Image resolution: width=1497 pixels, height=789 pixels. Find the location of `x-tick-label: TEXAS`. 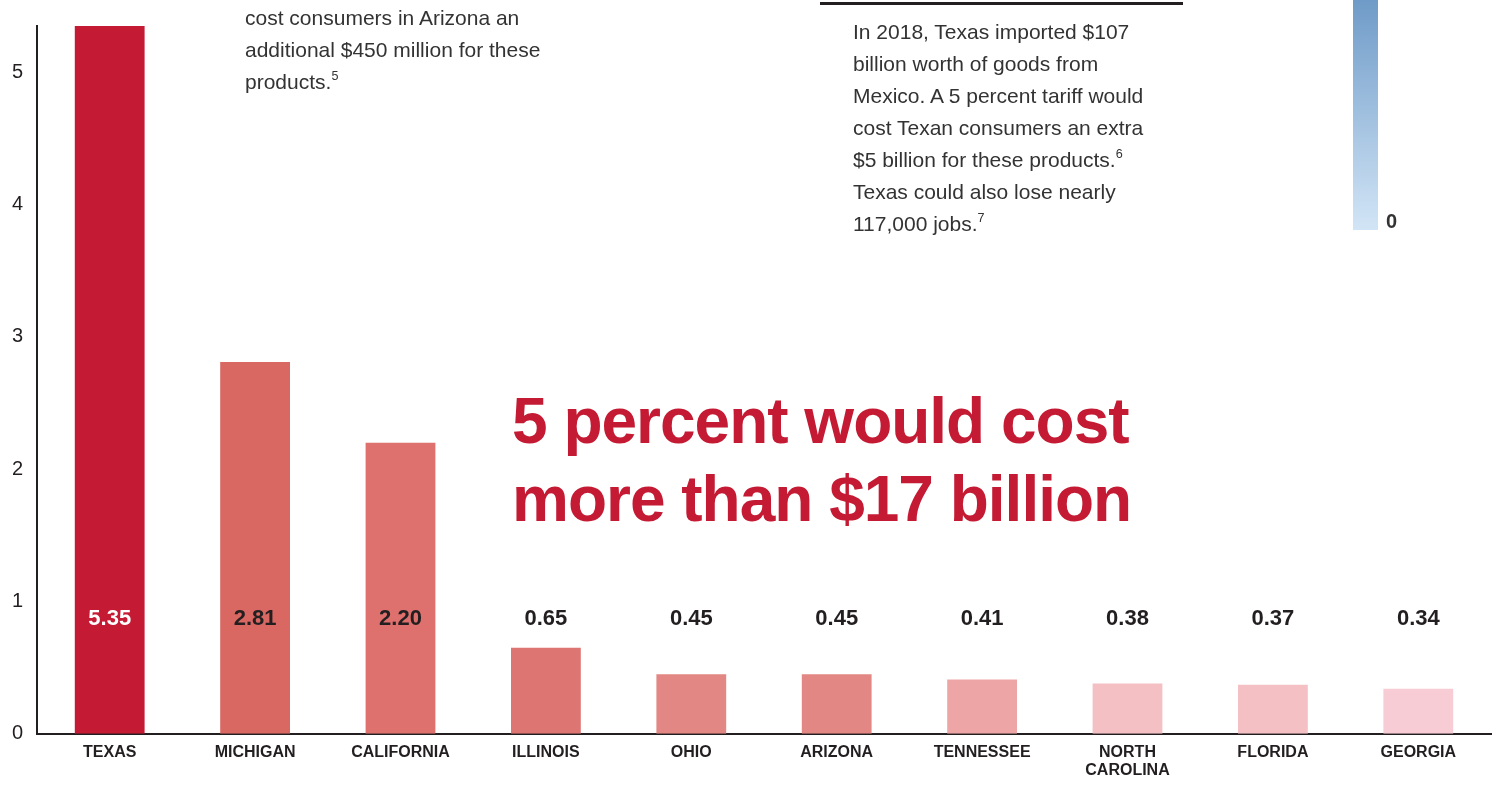

x-tick-label: TEXAS is located at coordinates (110, 752).